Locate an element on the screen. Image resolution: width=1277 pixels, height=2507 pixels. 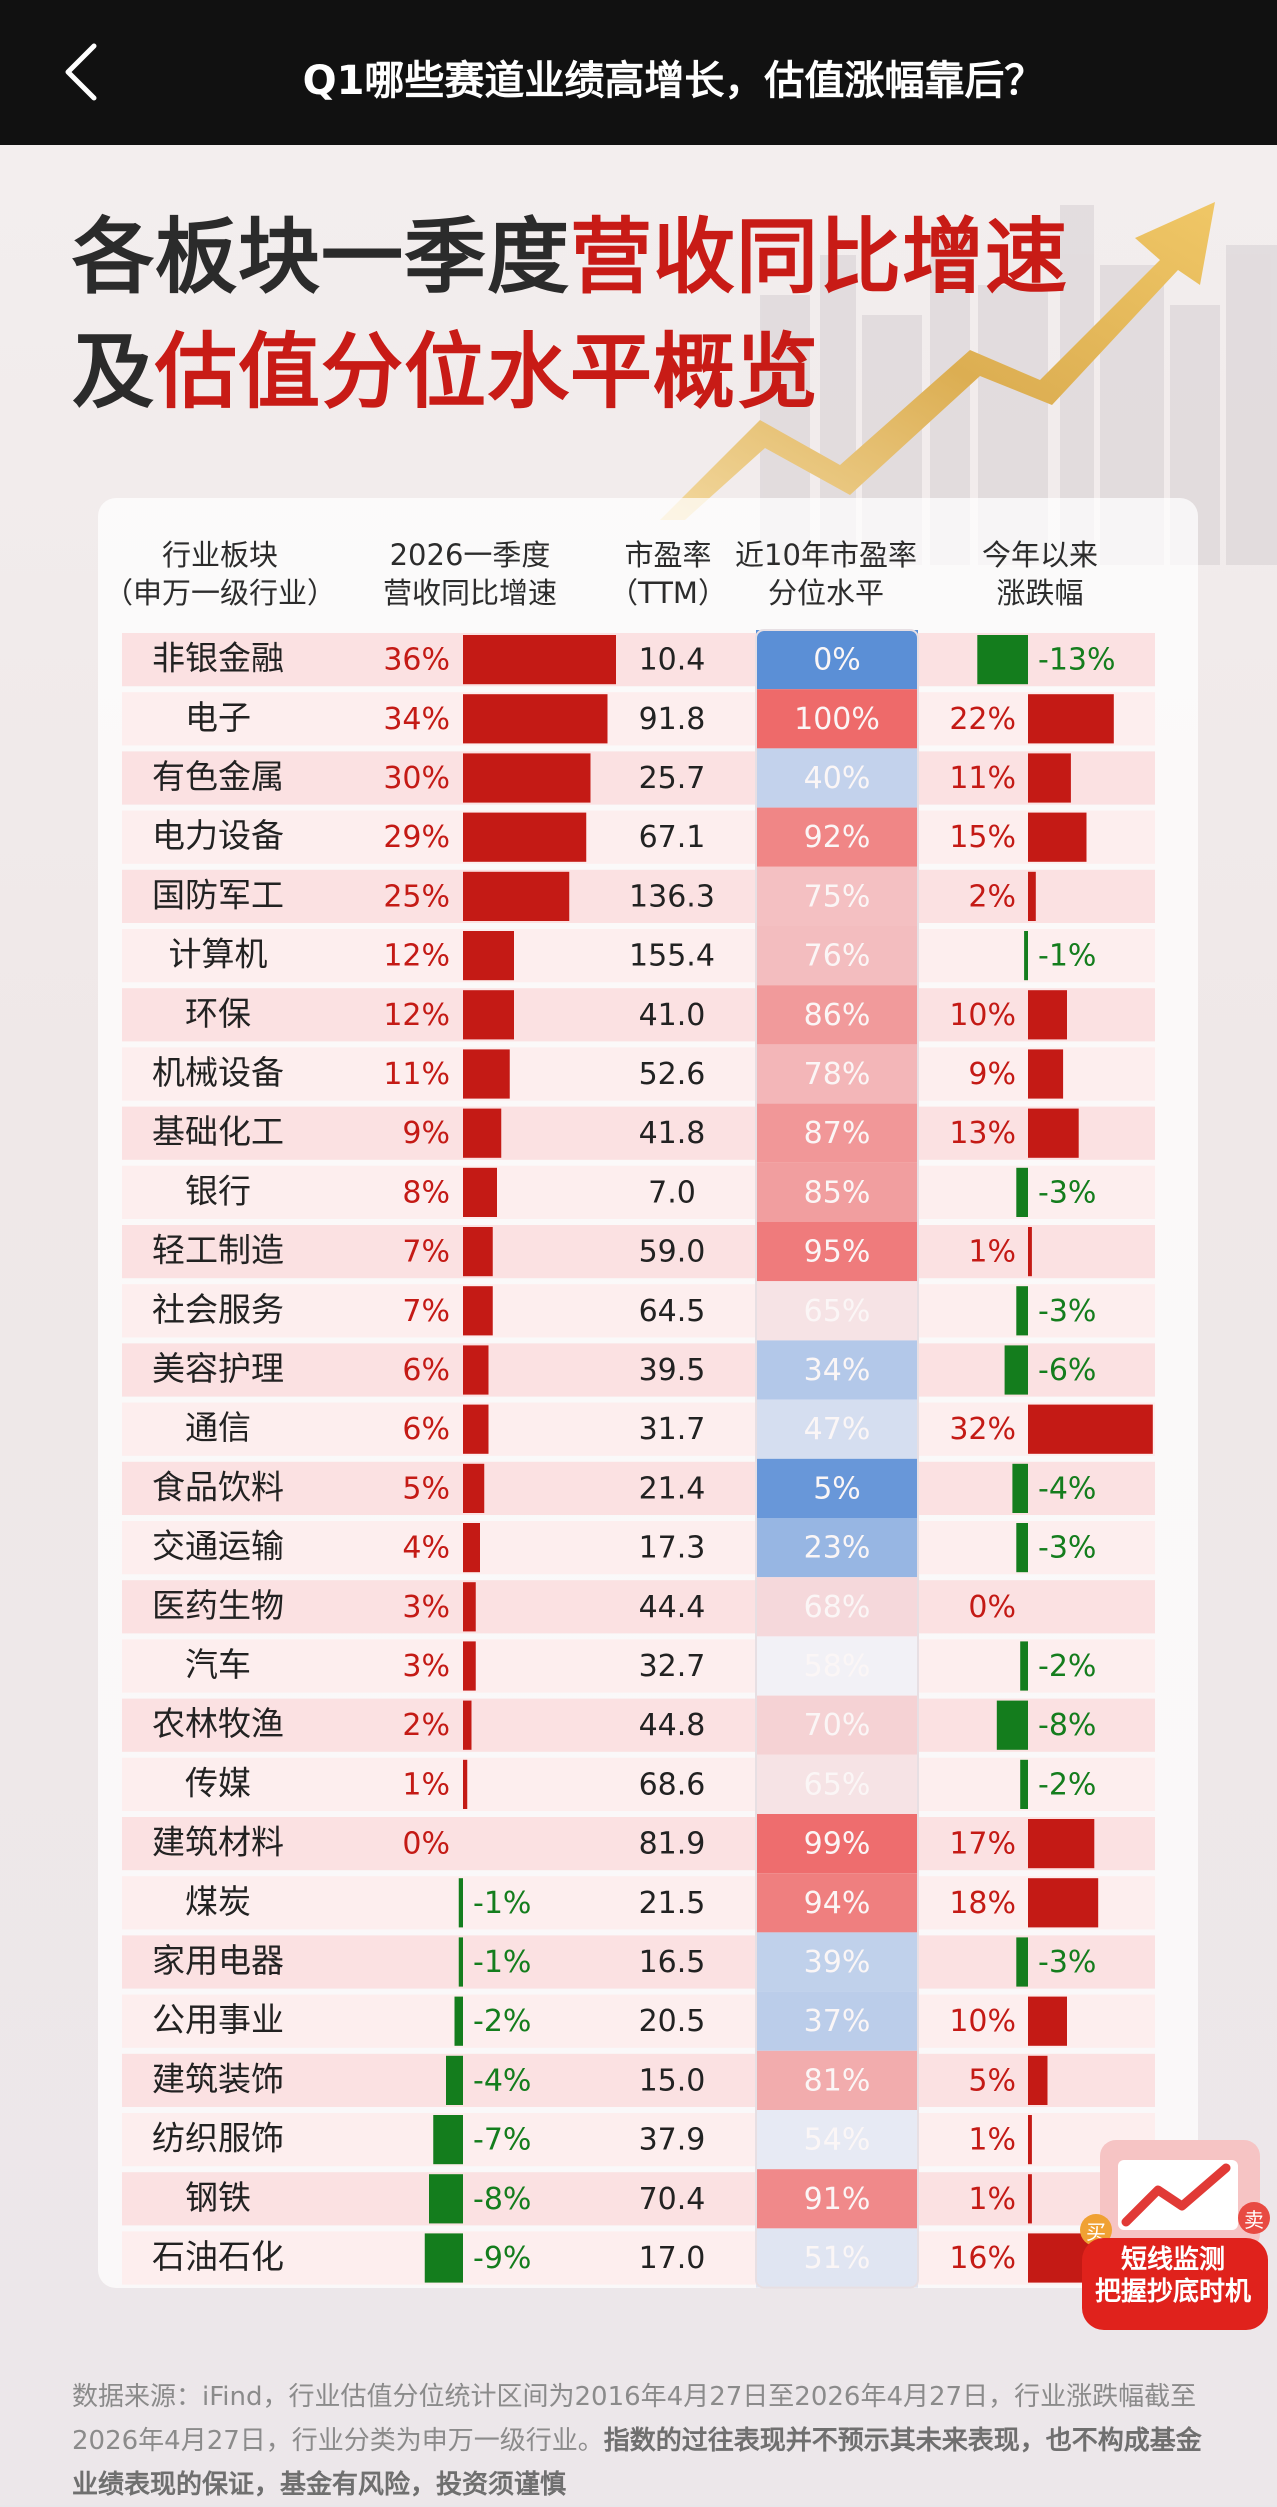
percentile-value: 54% is located at coordinates (837, 2140).